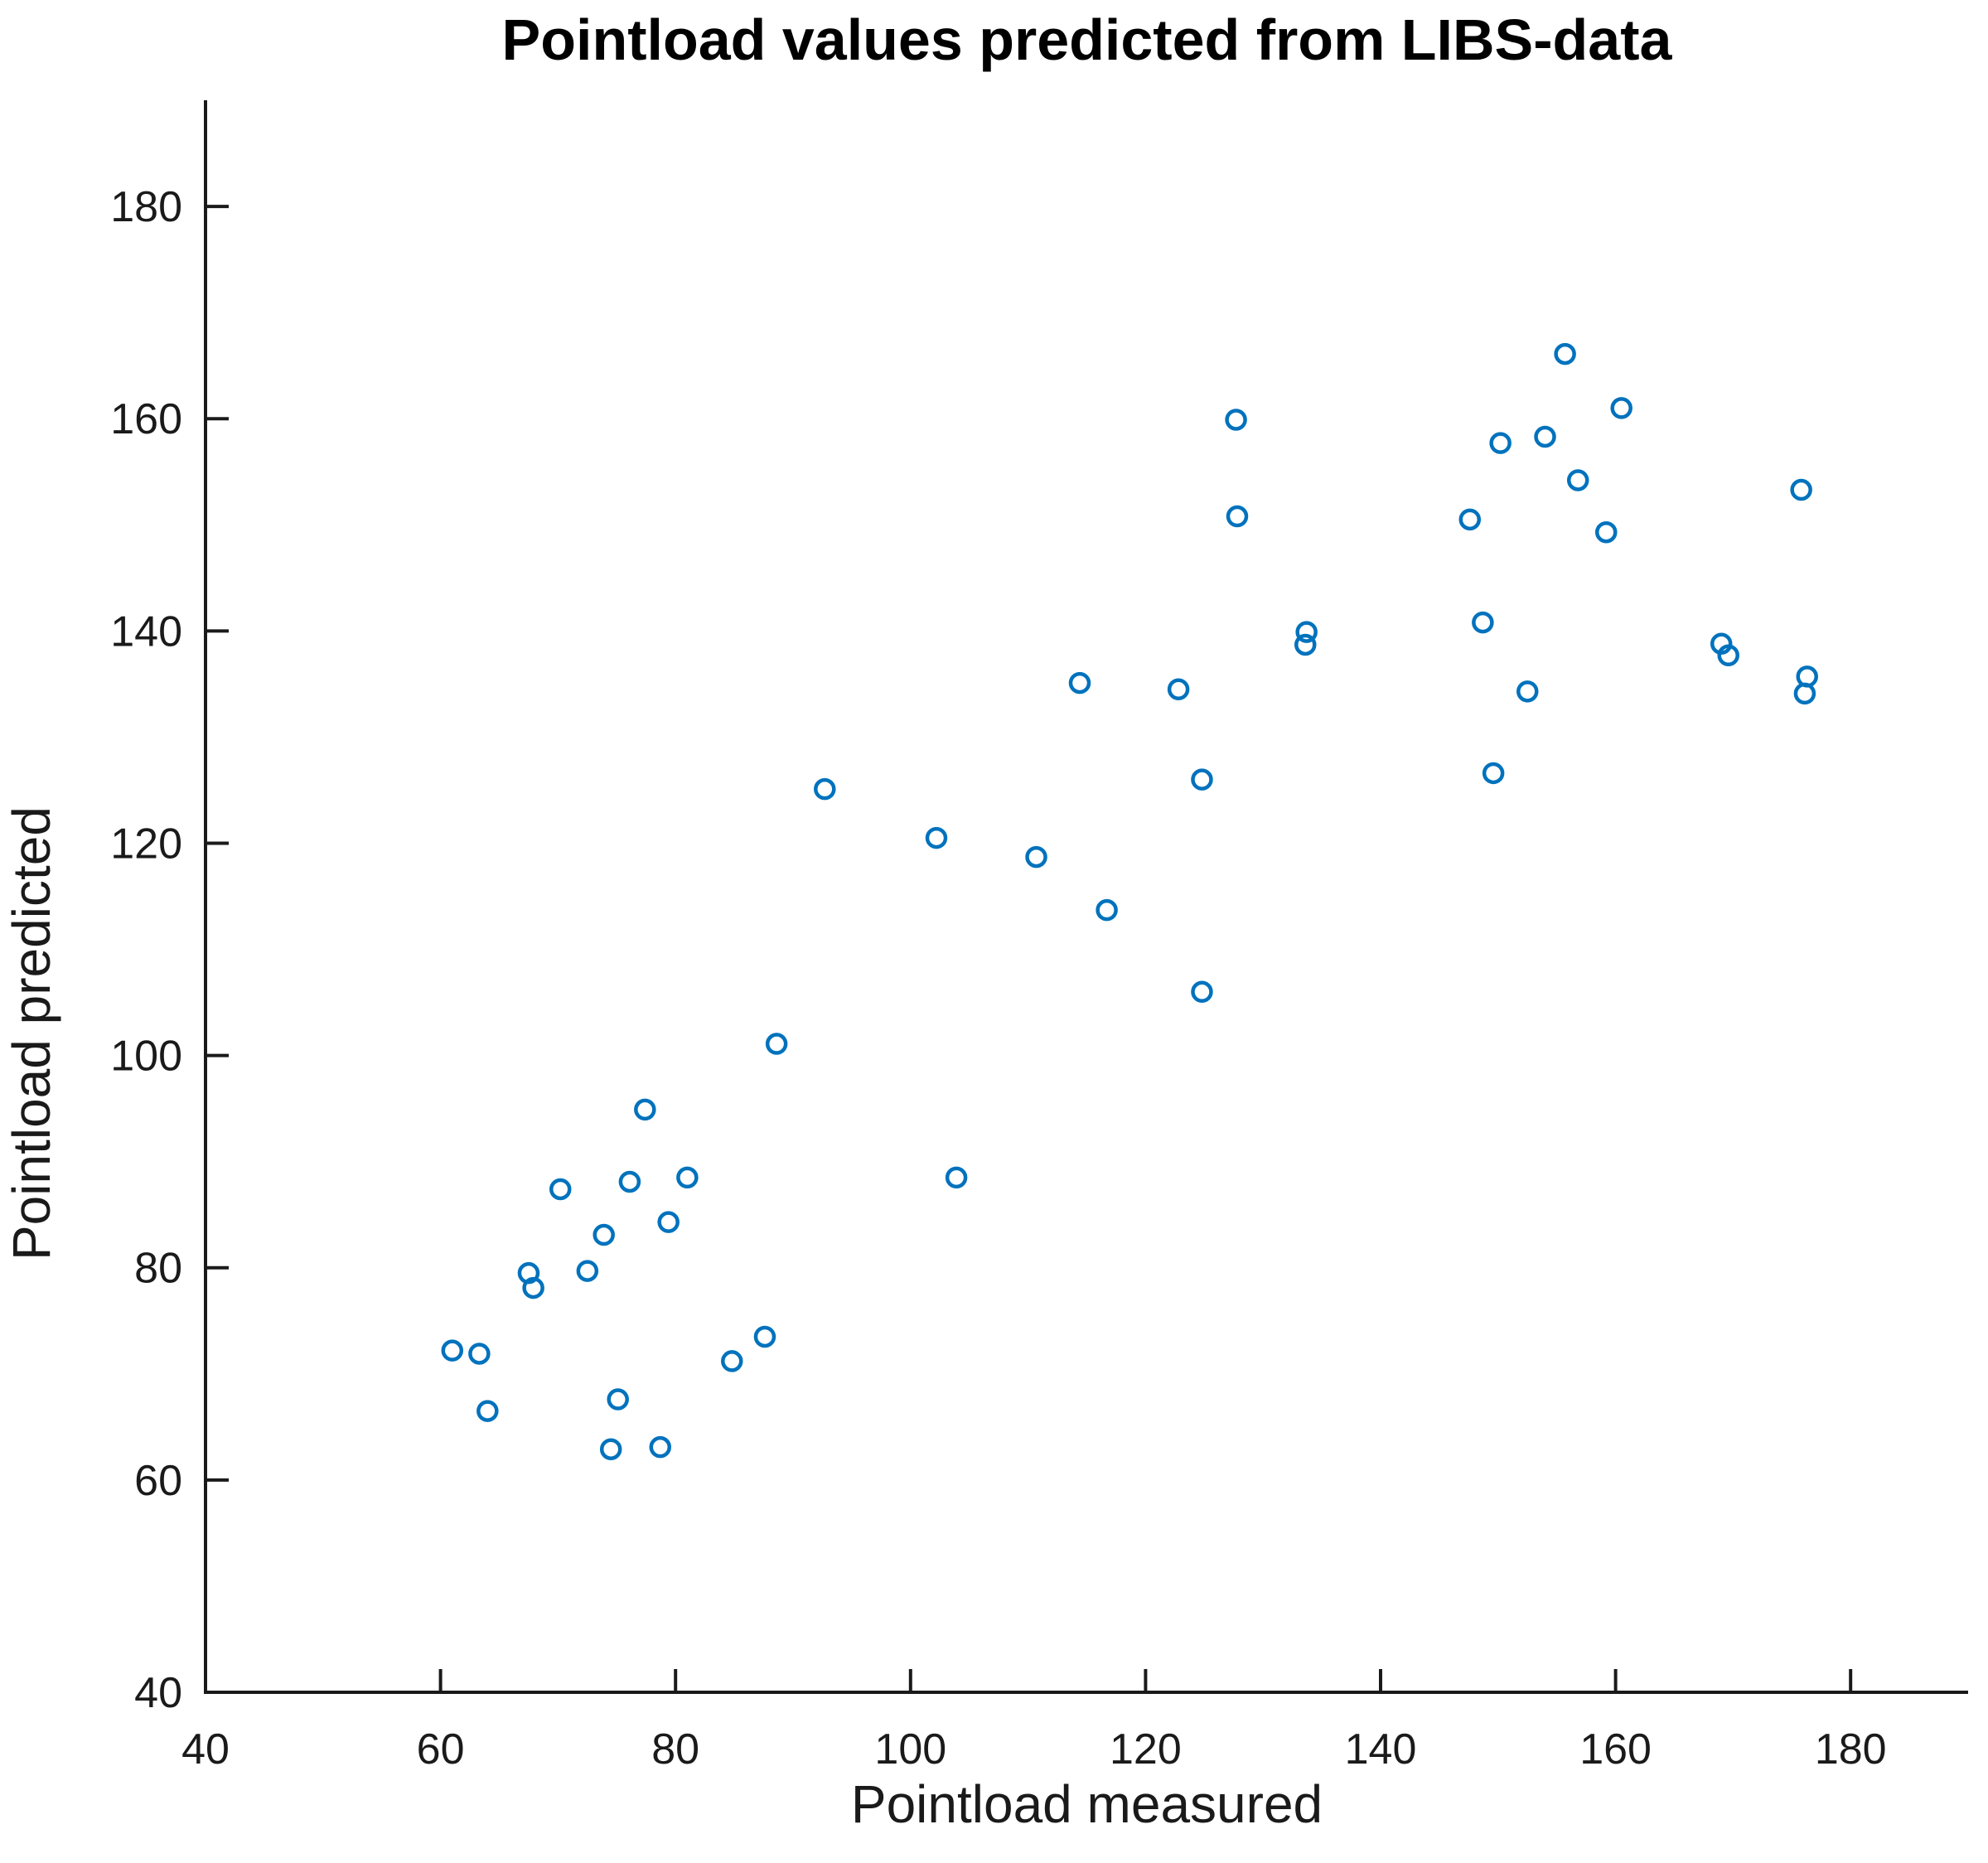 The image size is (1988, 1863). Describe the element at coordinates (1087, 1804) in the screenshot. I see `x-axis-label: Pointload measured` at that location.